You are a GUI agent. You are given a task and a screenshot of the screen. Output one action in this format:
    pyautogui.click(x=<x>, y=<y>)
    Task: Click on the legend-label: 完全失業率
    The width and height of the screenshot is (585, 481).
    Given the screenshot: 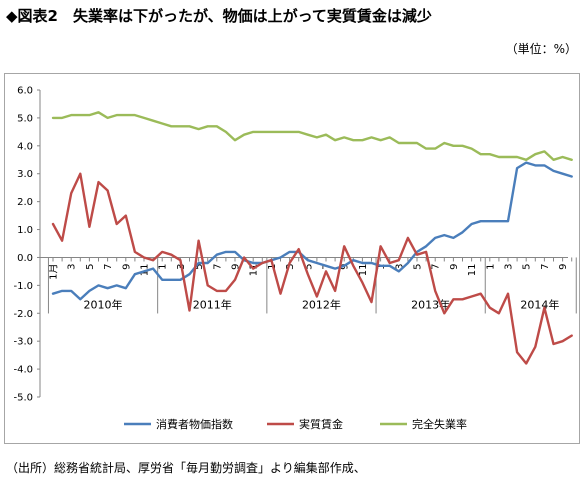 What is the action you would take?
    pyautogui.click(x=439, y=424)
    